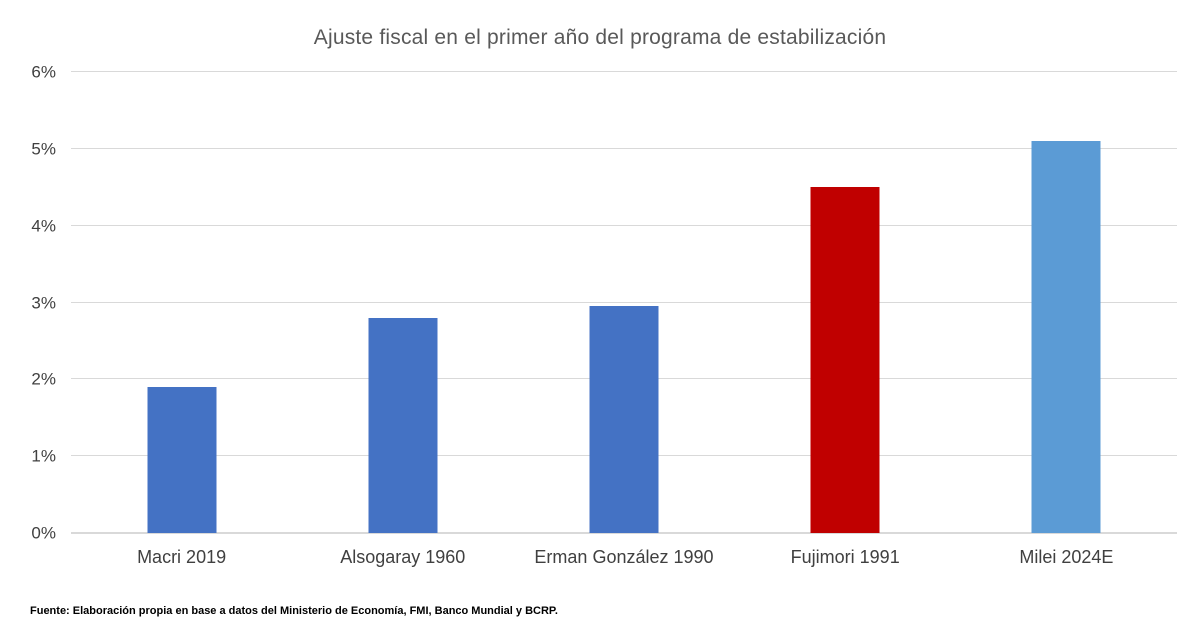  Describe the element at coordinates (43, 379) in the screenshot. I see `y-tick-label: 2%` at that location.